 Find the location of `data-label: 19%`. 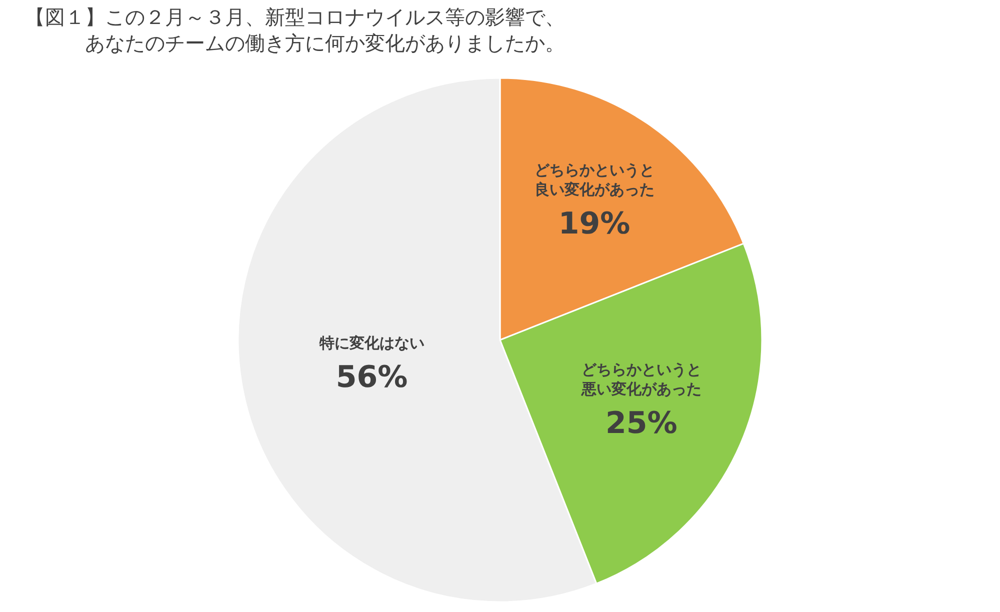

data-label: 19% is located at coordinates (594, 224).